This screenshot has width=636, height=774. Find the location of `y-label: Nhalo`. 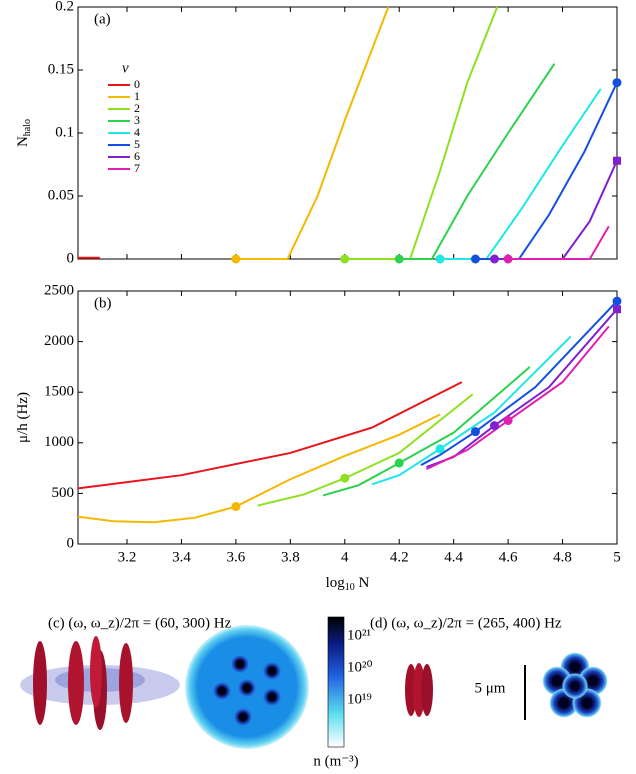

y-label: Nhalo is located at coordinates (24, 133).